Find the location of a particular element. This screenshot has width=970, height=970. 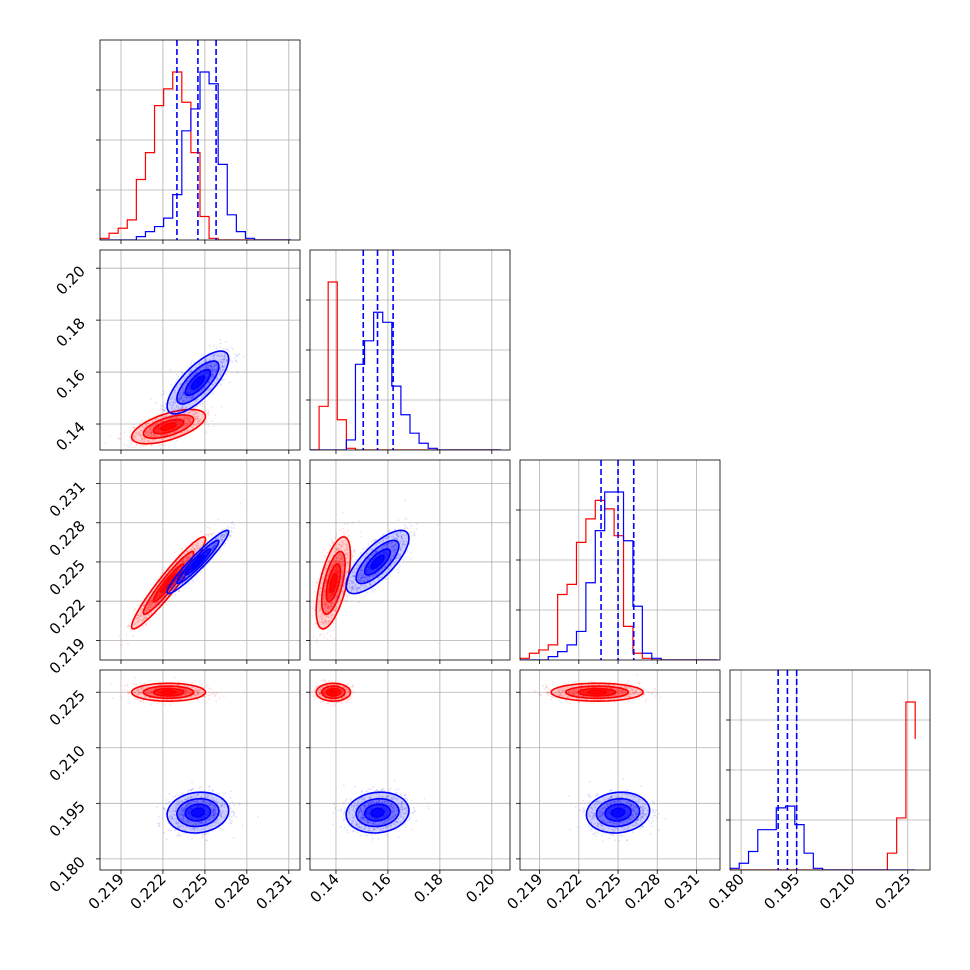

hist-blue-series is located at coordinates (619, 575).